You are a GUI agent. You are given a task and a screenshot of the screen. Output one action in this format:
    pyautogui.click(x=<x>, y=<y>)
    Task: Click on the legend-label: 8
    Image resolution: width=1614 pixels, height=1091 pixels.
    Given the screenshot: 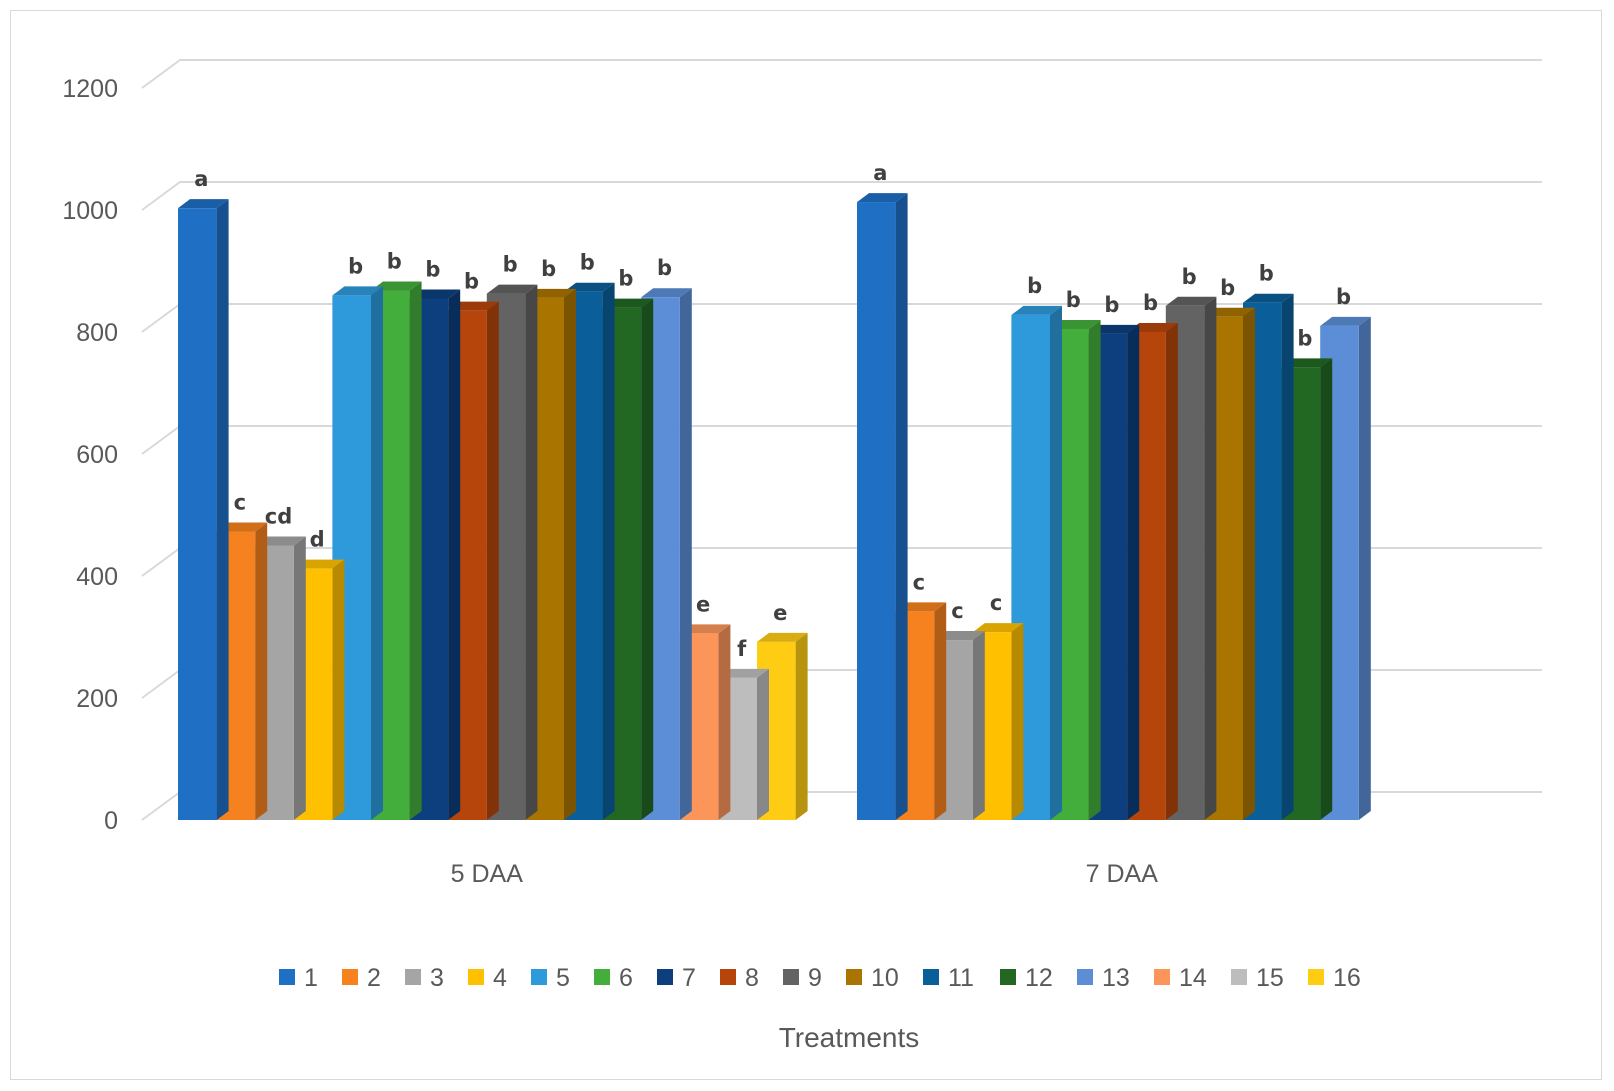 What is the action you would take?
    pyautogui.click(x=752, y=978)
    